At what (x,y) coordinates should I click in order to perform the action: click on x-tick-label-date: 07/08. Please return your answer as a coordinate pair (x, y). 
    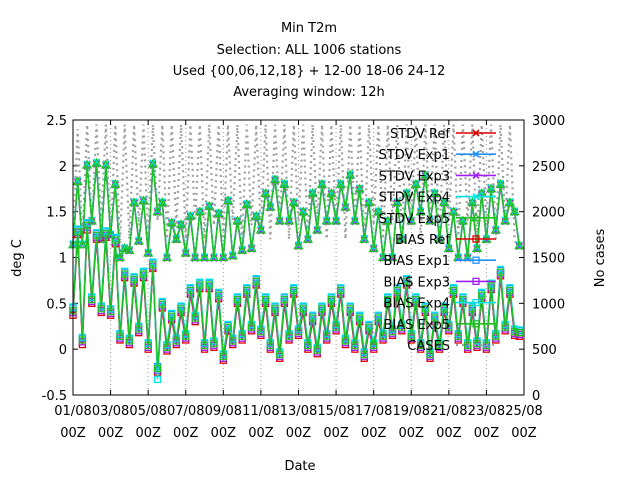
    Looking at the image, I should click on (185, 411).